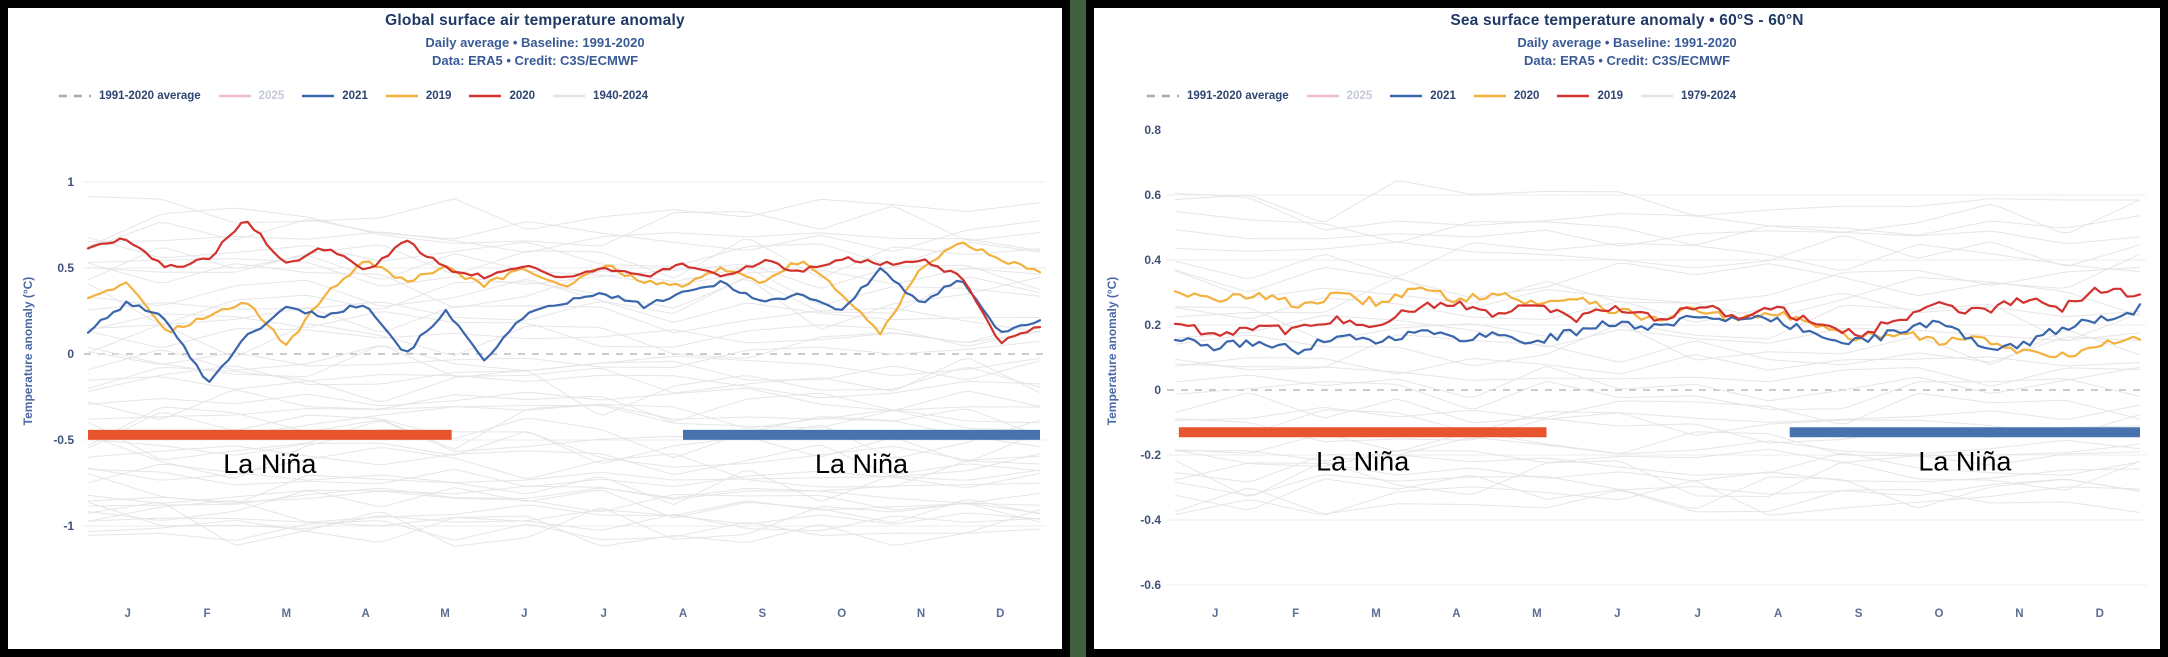 Image resolution: width=2168 pixels, height=657 pixels. Describe the element at coordinates (70, 182) in the screenshot. I see `y-tick-label: 1` at that location.